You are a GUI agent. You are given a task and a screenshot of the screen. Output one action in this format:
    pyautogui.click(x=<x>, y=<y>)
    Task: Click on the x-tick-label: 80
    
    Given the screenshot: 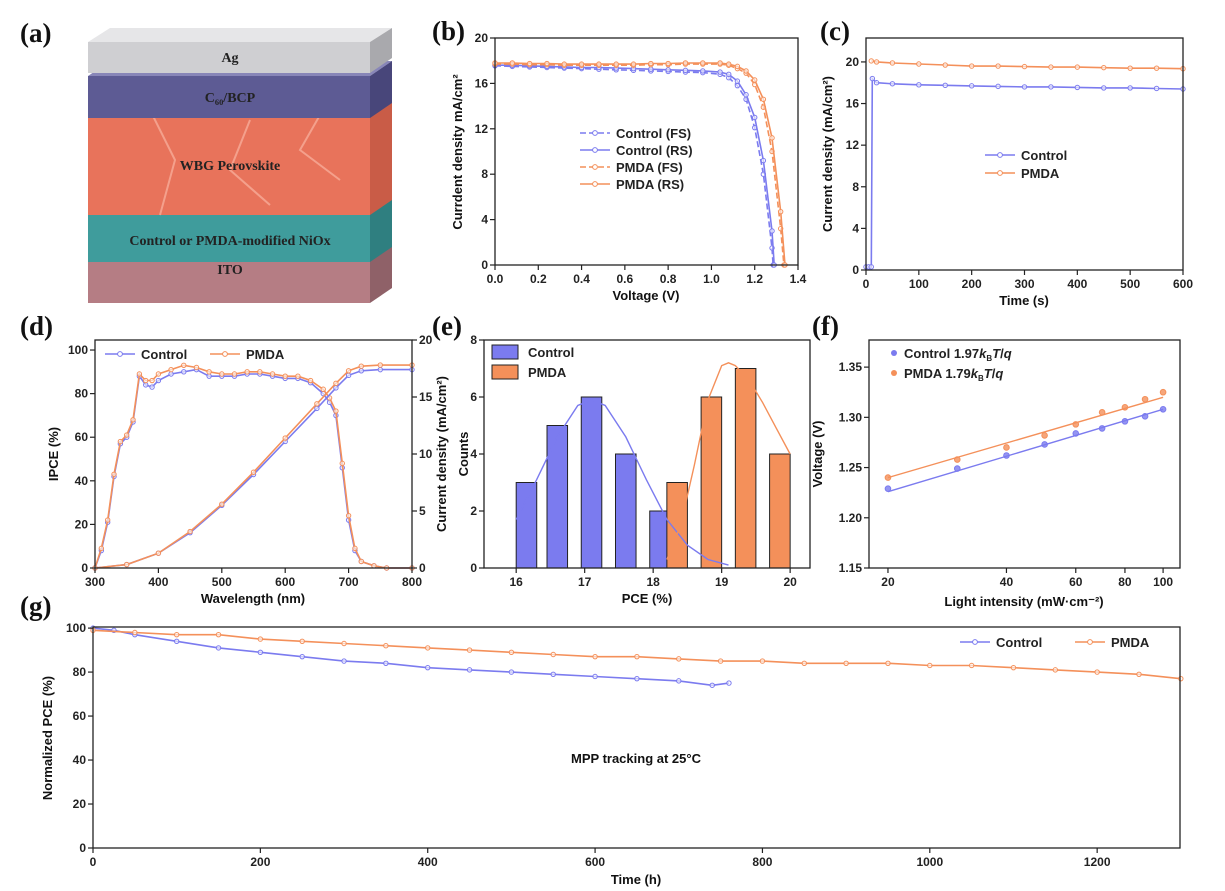 What is the action you would take?
    pyautogui.click(x=1125, y=582)
    